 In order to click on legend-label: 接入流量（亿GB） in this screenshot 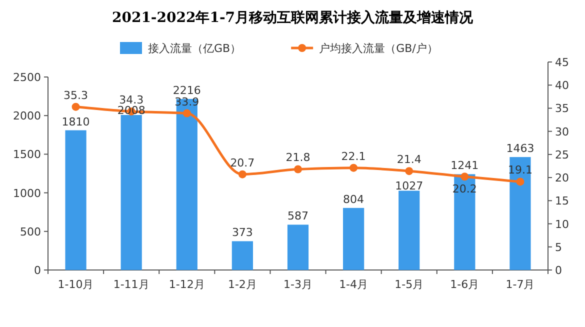, I will do `click(195, 48)`.